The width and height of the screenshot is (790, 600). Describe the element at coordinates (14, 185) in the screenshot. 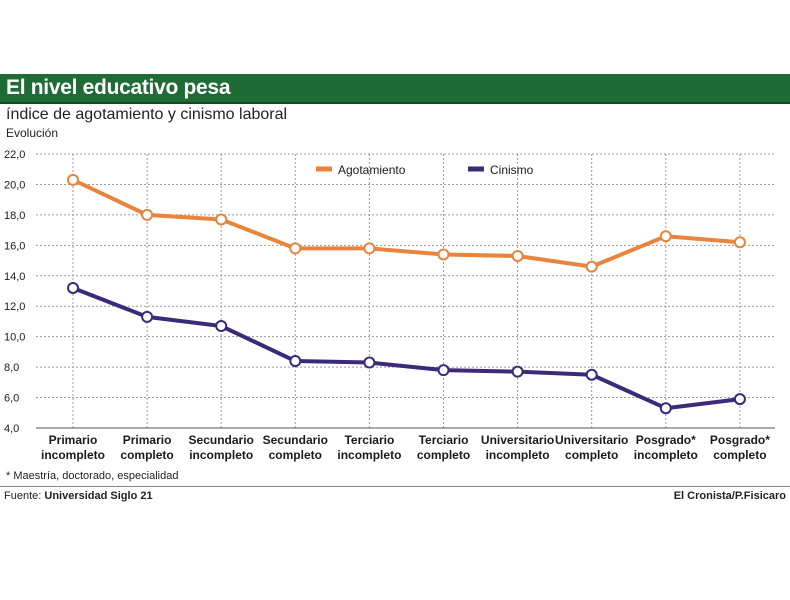

I see `y-tick-label: 20,0` at that location.